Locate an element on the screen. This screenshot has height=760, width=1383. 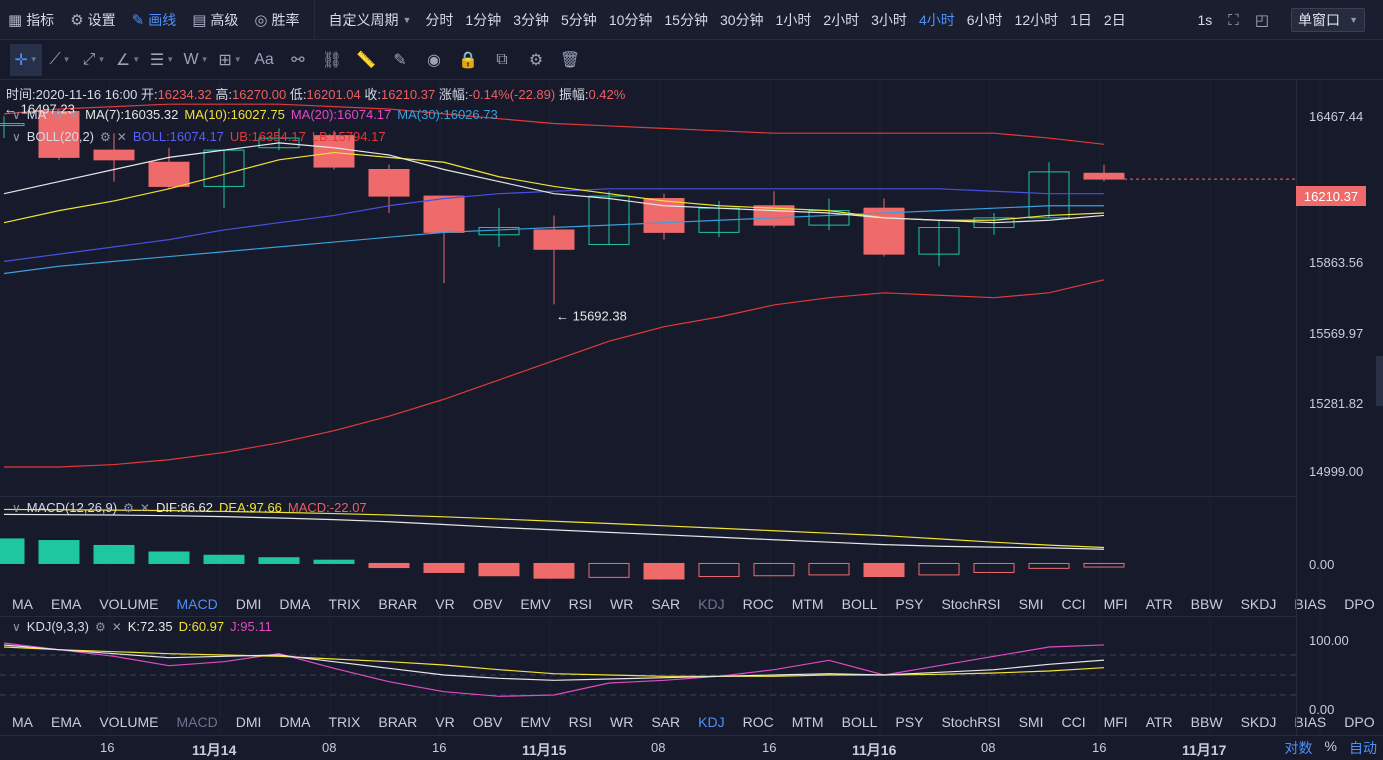
period-option: 4小时 is located at coordinates (936, 19).